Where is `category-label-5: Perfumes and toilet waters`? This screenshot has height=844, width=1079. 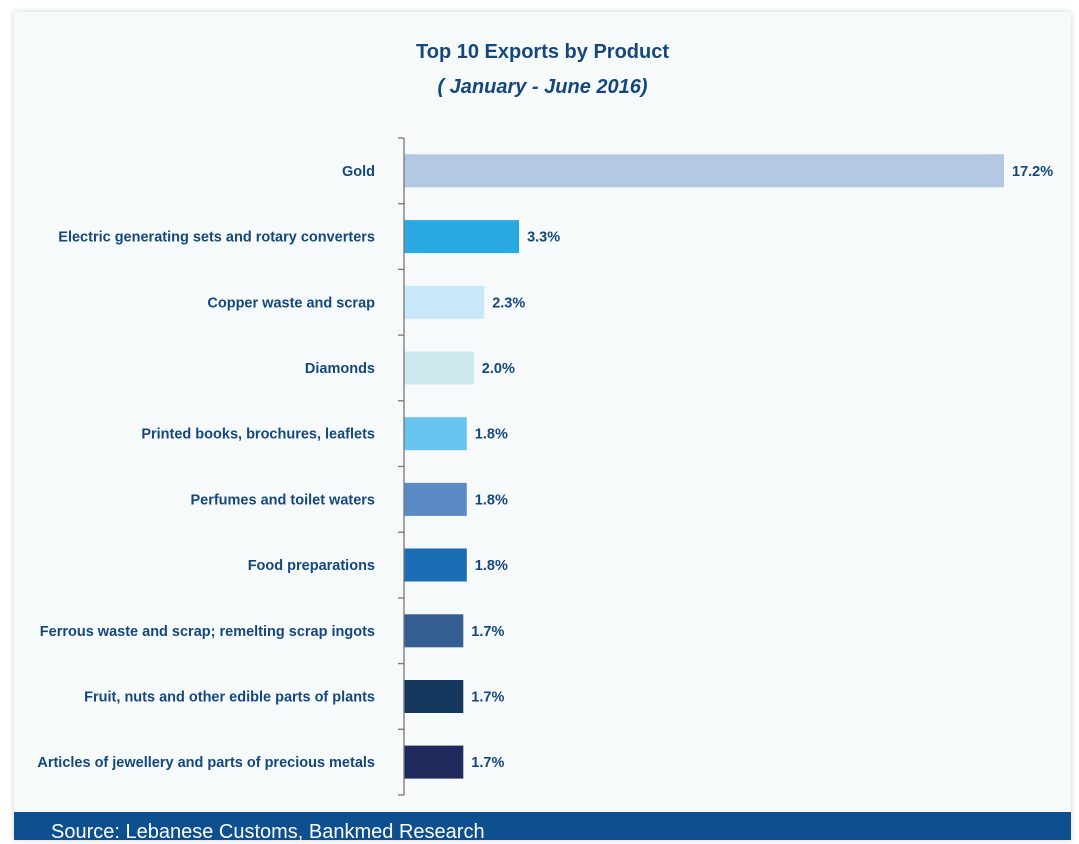 category-label-5: Perfumes and toilet waters is located at coordinates (282, 500).